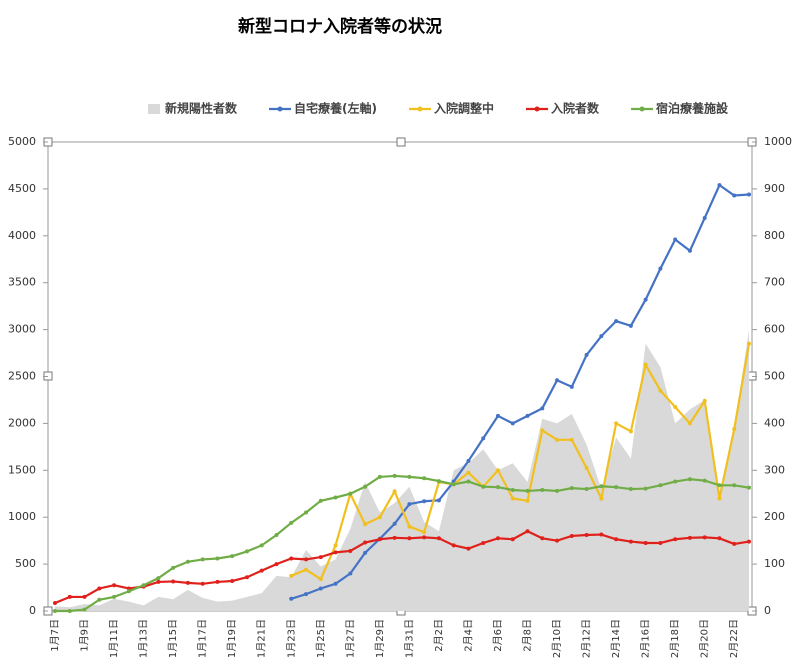  Describe the element at coordinates (335, 108) in the screenshot. I see `legend-label: 自宅療養(左軸)` at that location.